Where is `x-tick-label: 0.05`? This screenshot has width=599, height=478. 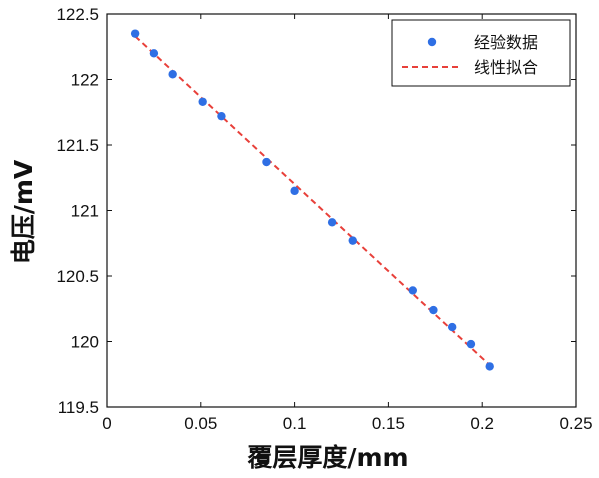
x-tick-label: 0.05 is located at coordinates (200, 423).